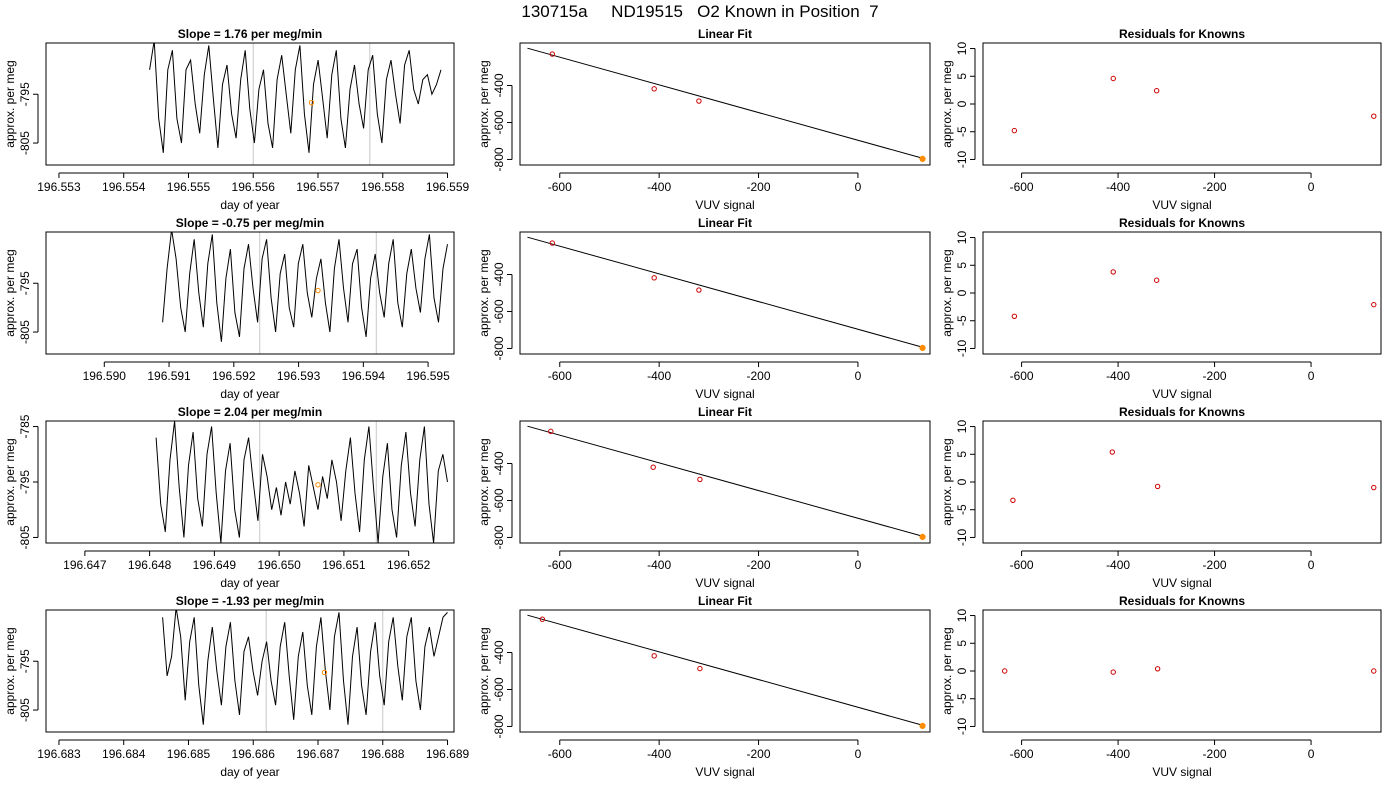  I want to click on x-tick-label: 196.557, so click(318, 187).